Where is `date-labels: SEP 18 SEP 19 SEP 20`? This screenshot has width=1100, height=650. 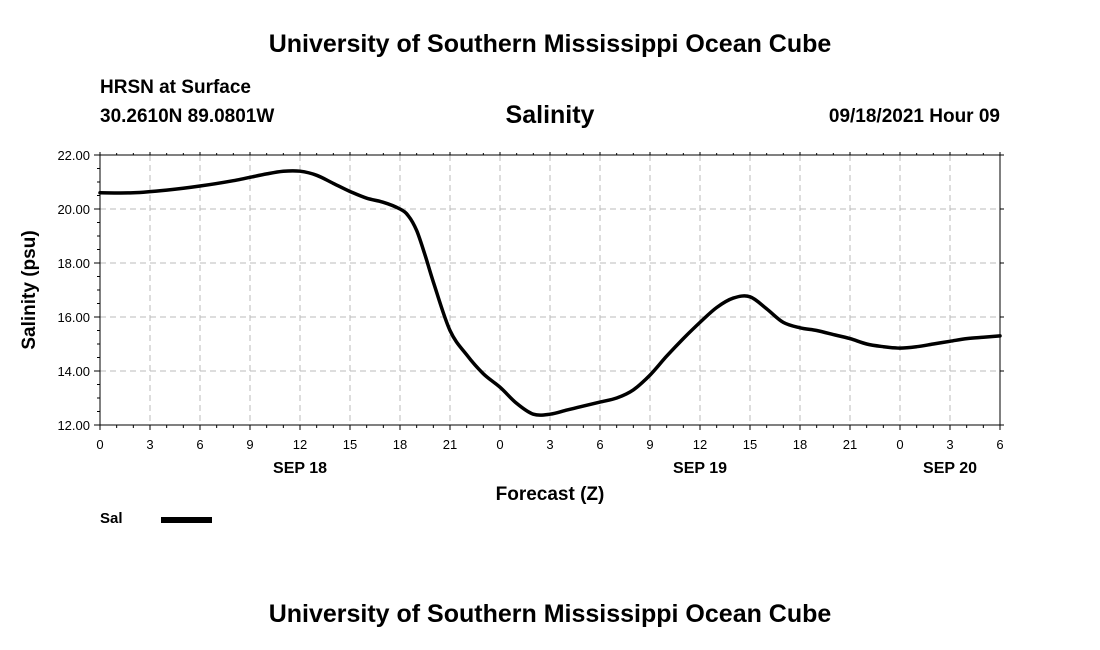 date-labels: SEP 18 SEP 19 SEP 20 is located at coordinates (625, 468).